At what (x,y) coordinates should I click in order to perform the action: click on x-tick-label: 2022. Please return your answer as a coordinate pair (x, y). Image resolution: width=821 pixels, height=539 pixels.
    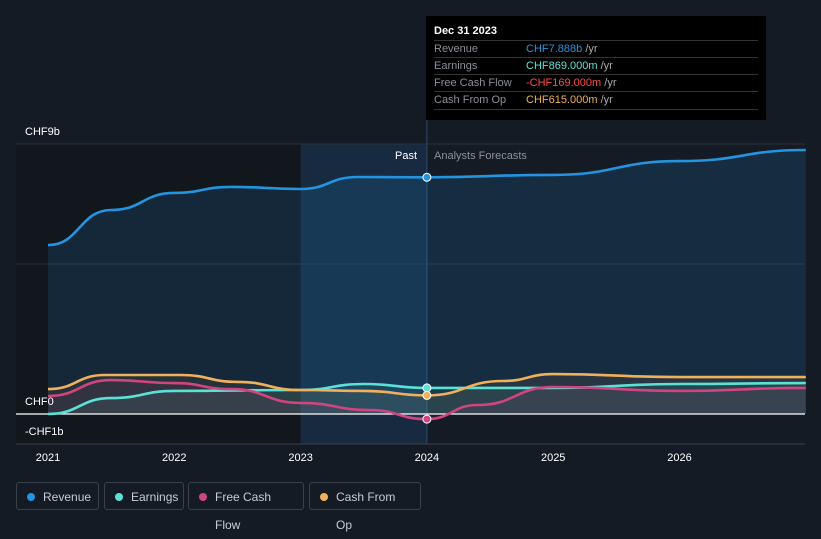
    Looking at the image, I should click on (174, 458).